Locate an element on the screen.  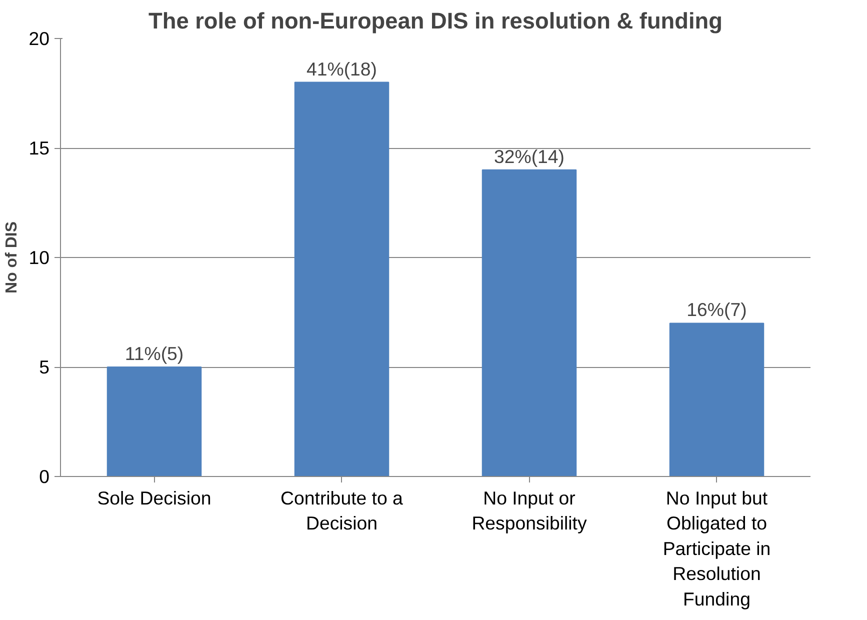
y-tick-label: 0 is located at coordinates (44, 476).